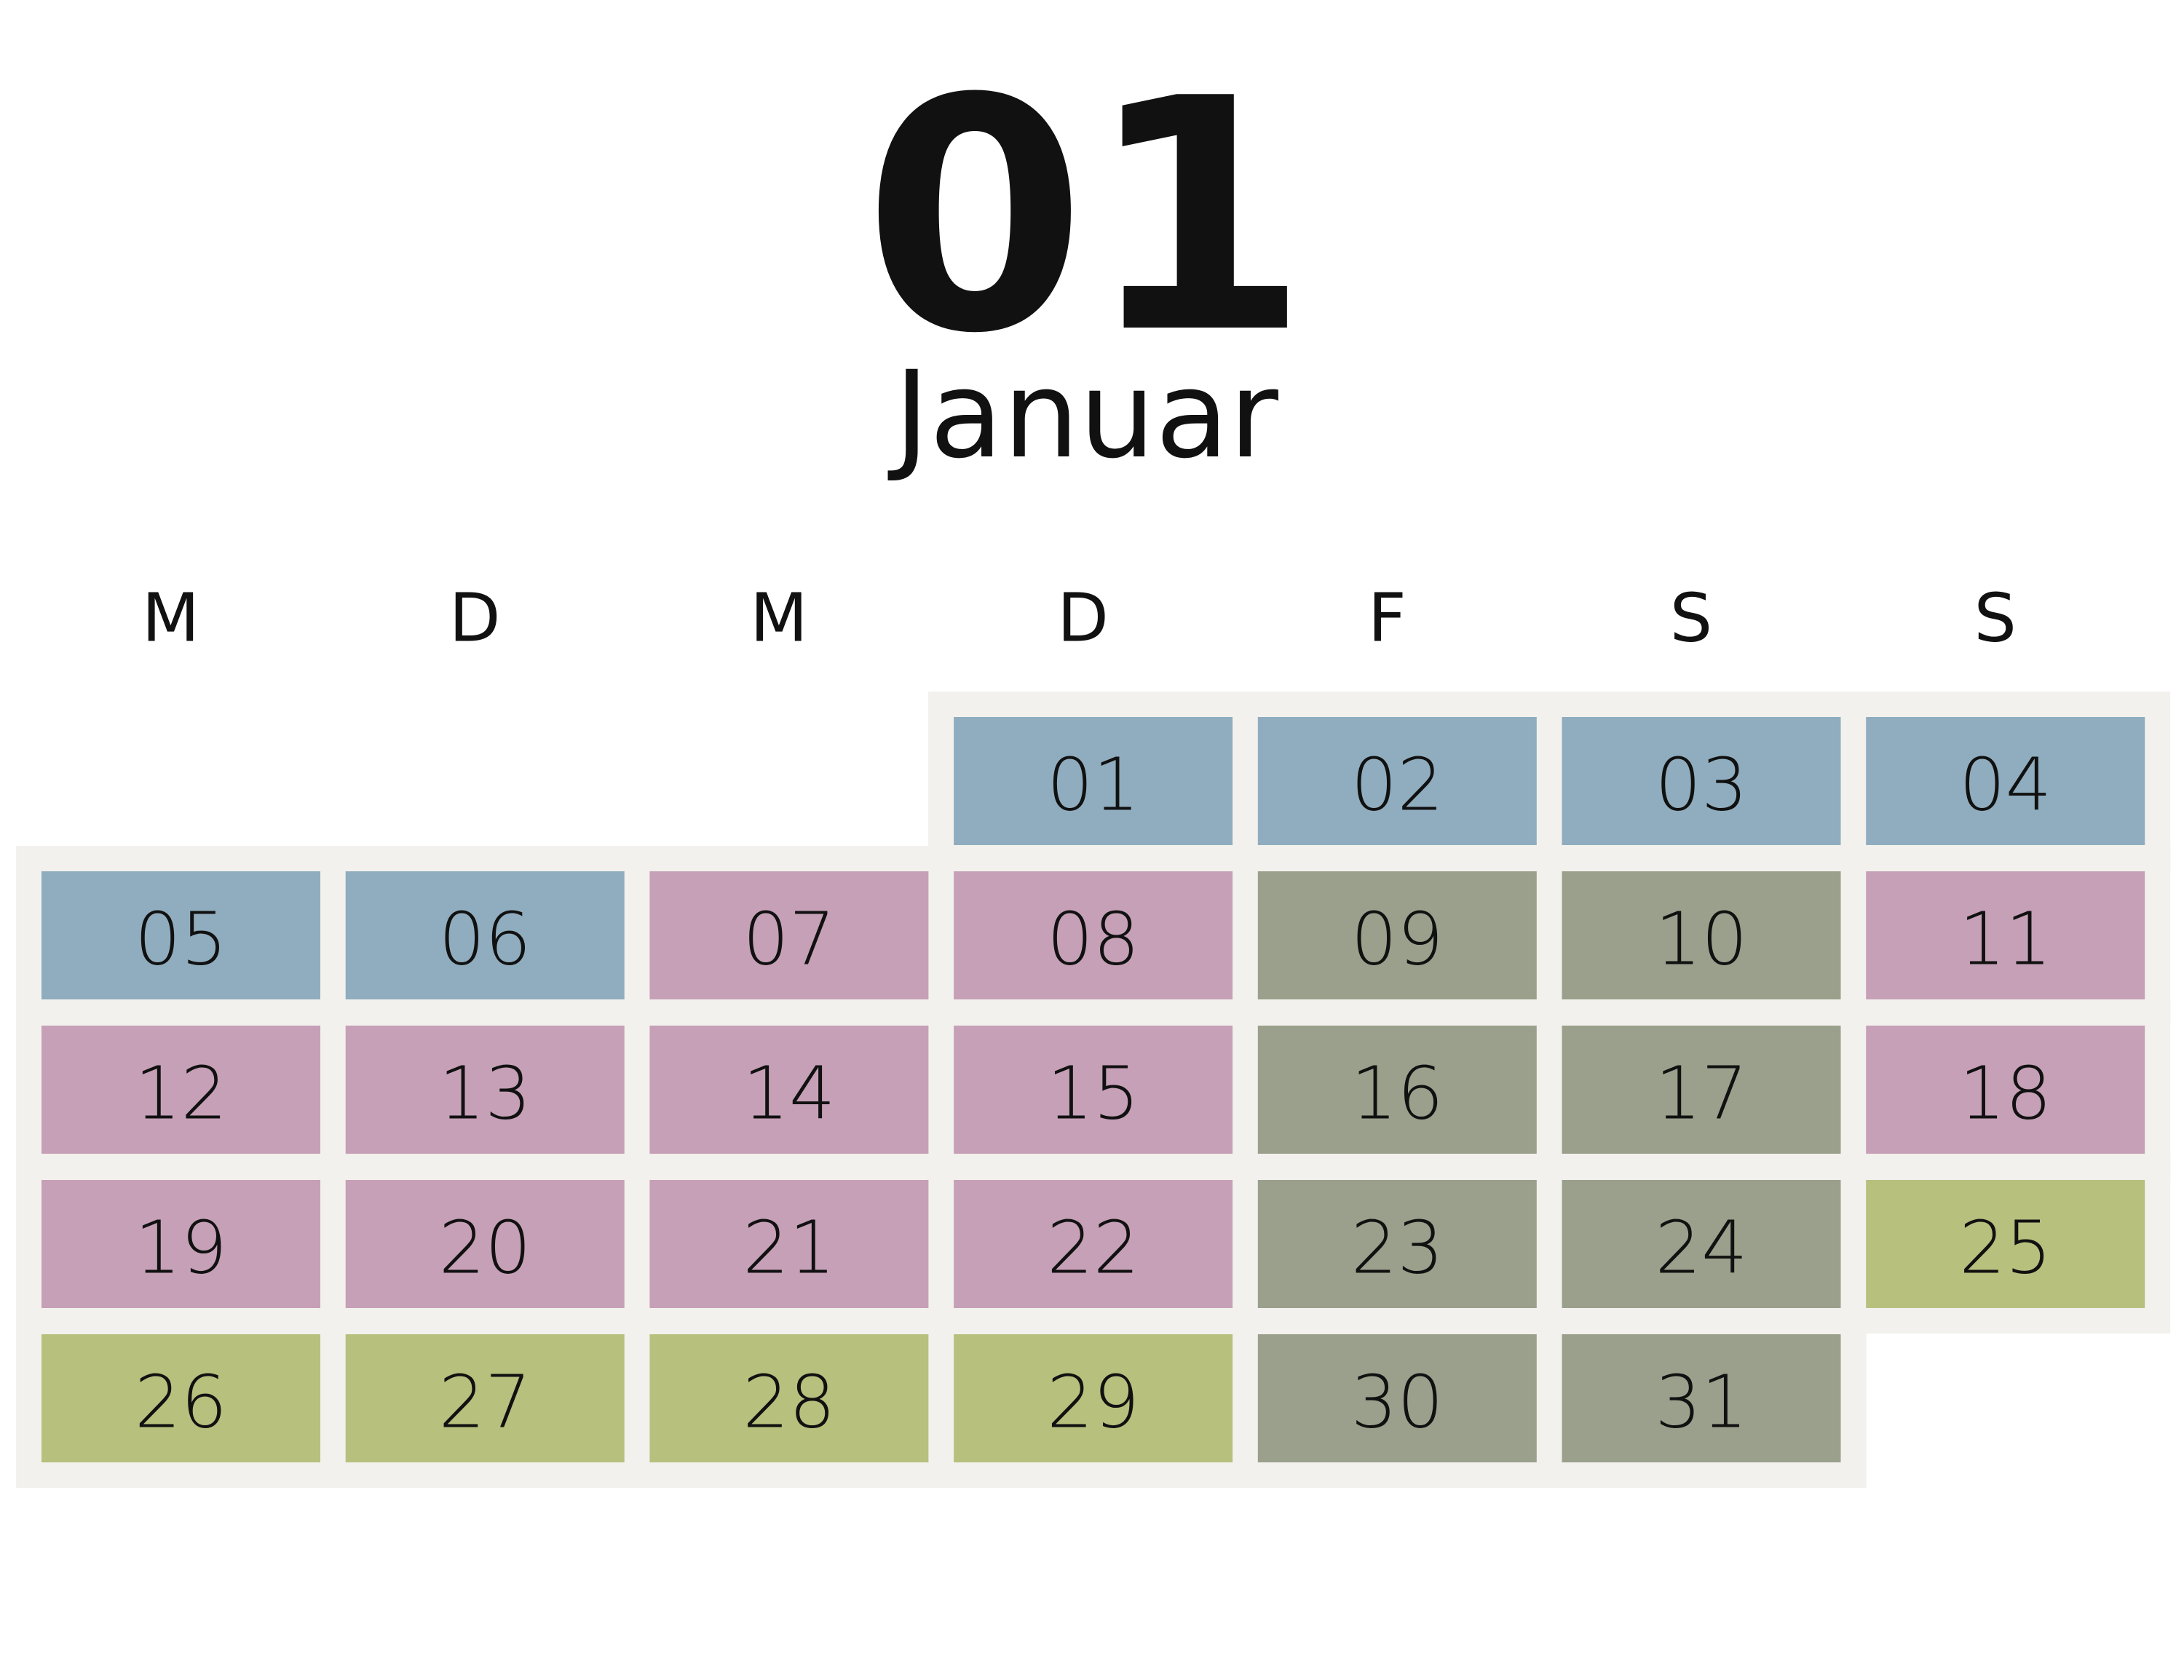 The width and height of the screenshot is (2184, 1680). I want to click on day-number: 07, so click(789, 938).